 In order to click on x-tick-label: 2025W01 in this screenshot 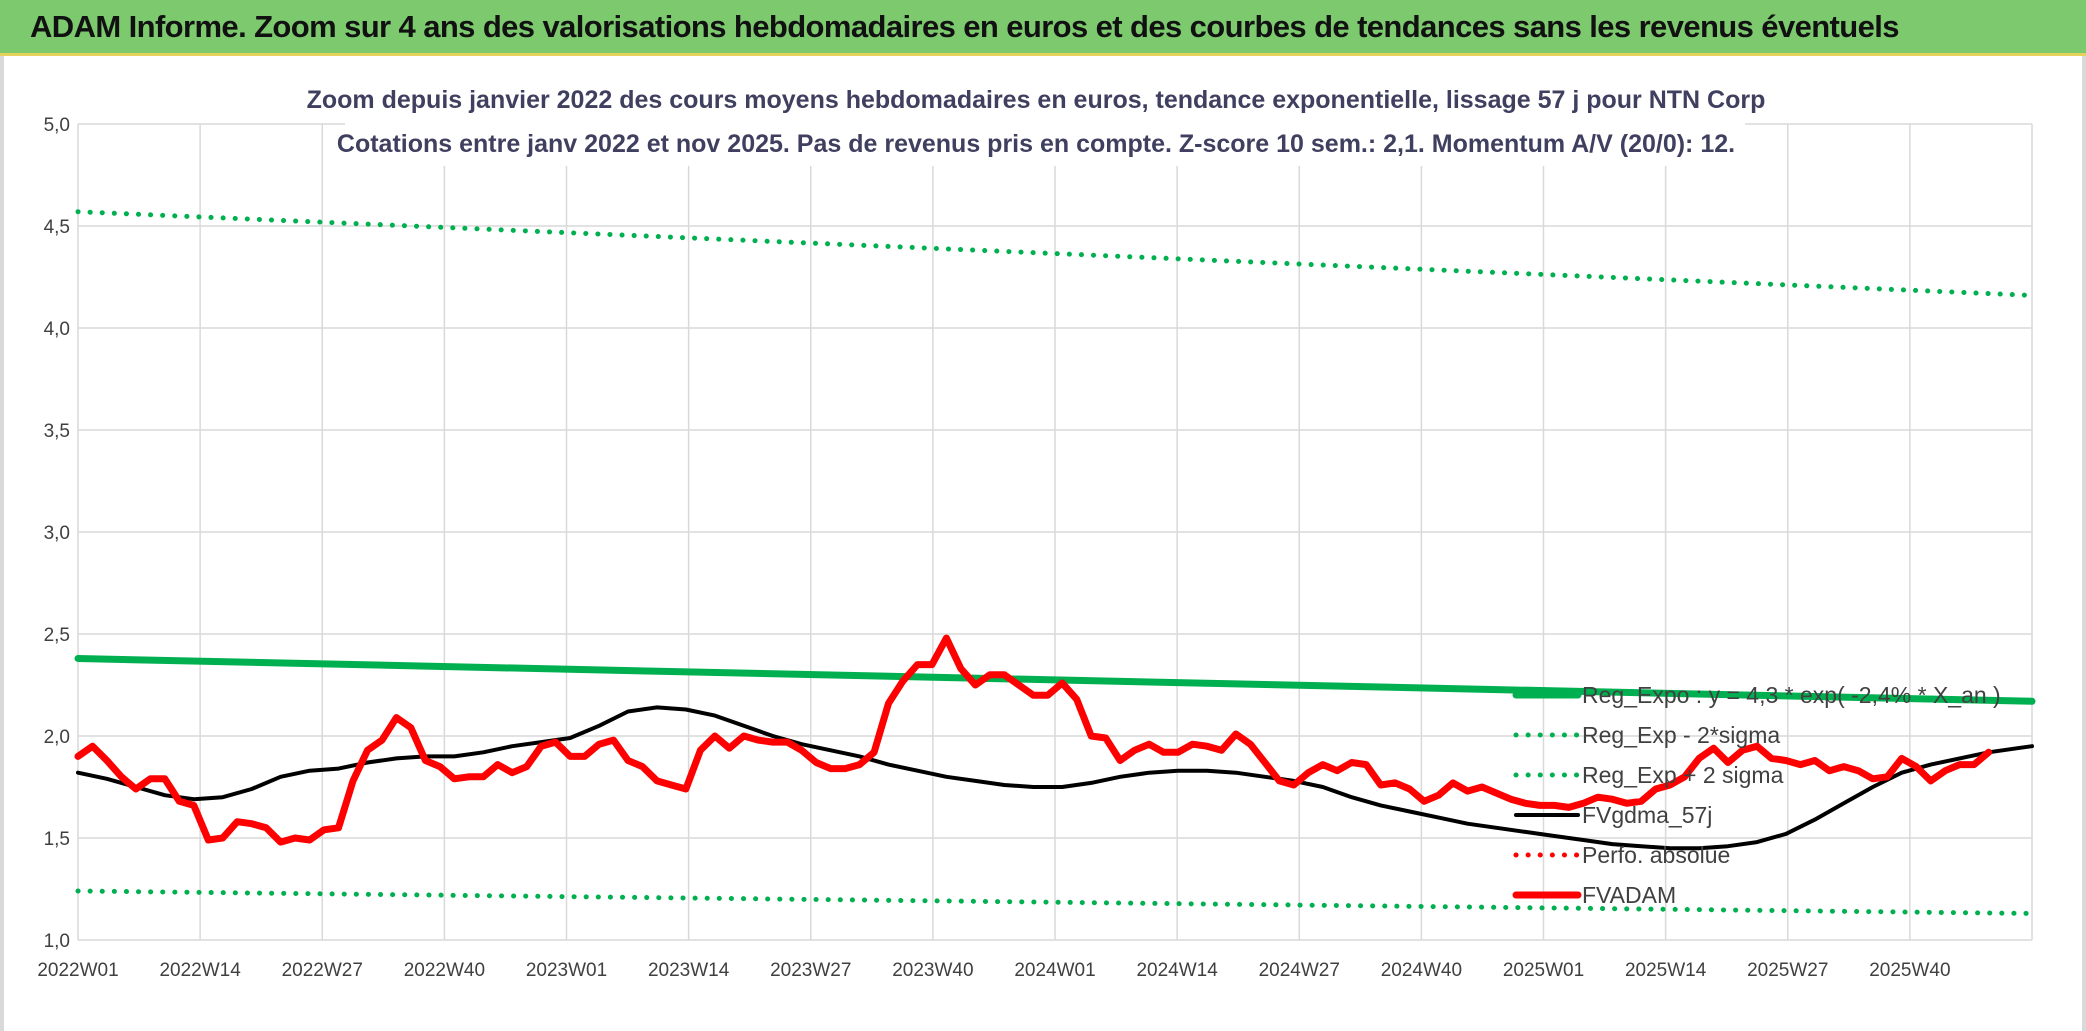, I will do `click(1543, 970)`.